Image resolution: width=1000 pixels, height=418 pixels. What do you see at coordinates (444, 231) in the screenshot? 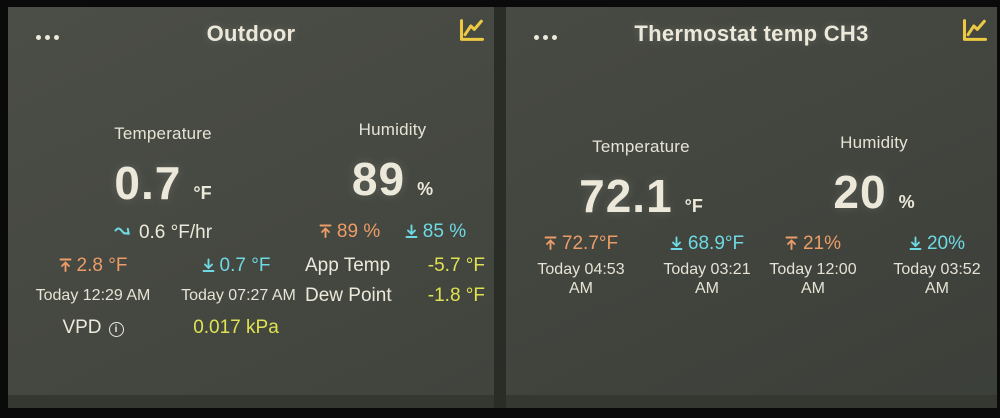
I see `humidity-min-value: 85 %` at bounding box center [444, 231].